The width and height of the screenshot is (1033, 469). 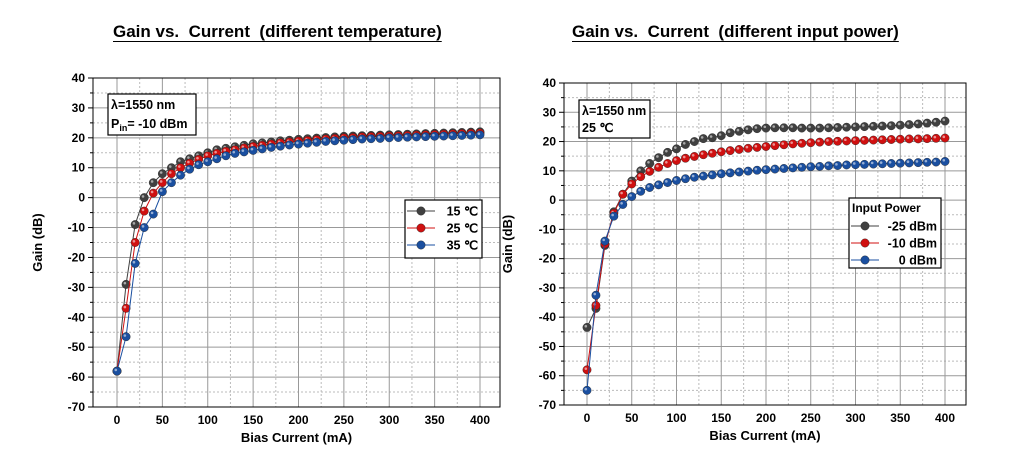 What do you see at coordinates (77, 287) in the screenshot?
I see `y-tick-label: -30` at bounding box center [77, 287].